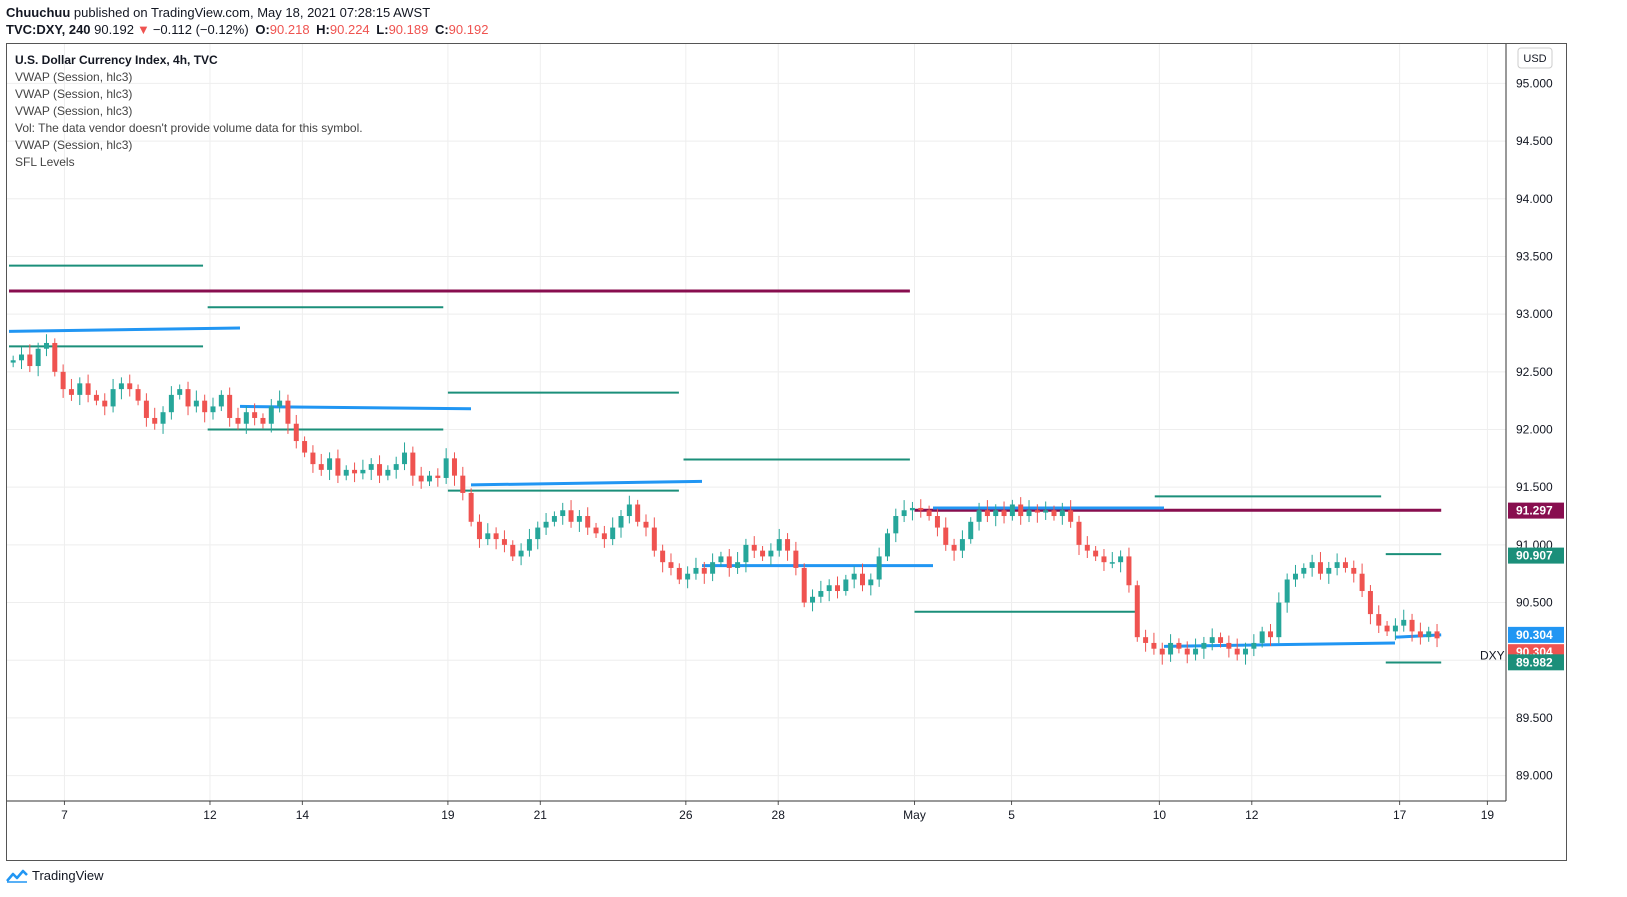  I want to click on y-tick-label: 94.000, so click(1534, 199).